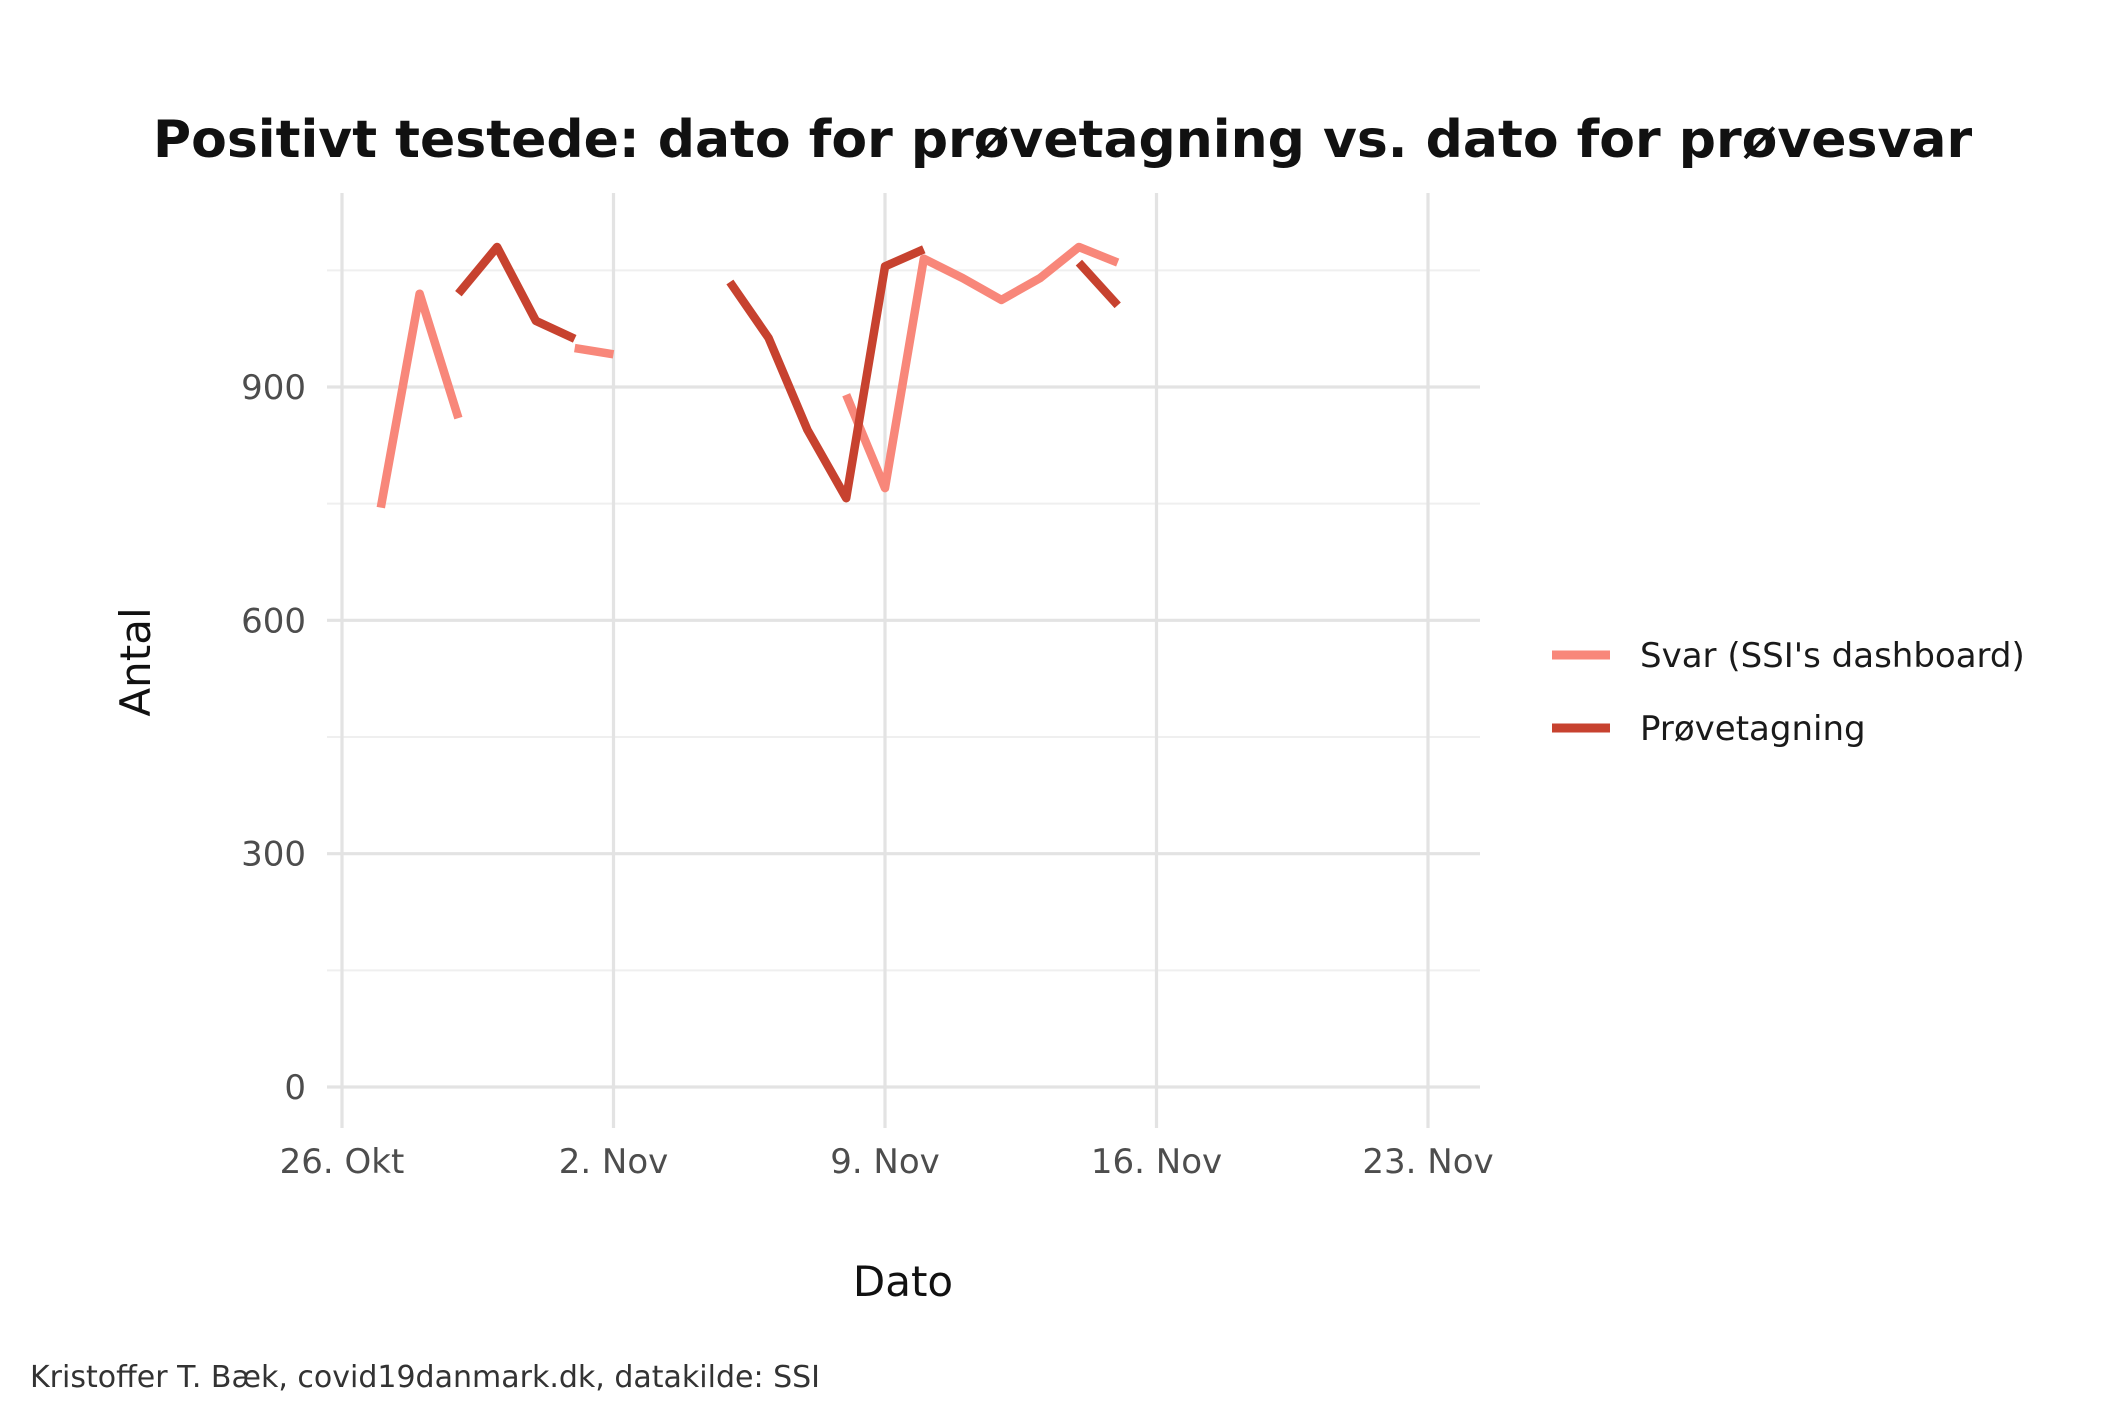  Describe the element at coordinates (342, 1162) in the screenshot. I see `x-tick-label: 26. Okt` at that location.